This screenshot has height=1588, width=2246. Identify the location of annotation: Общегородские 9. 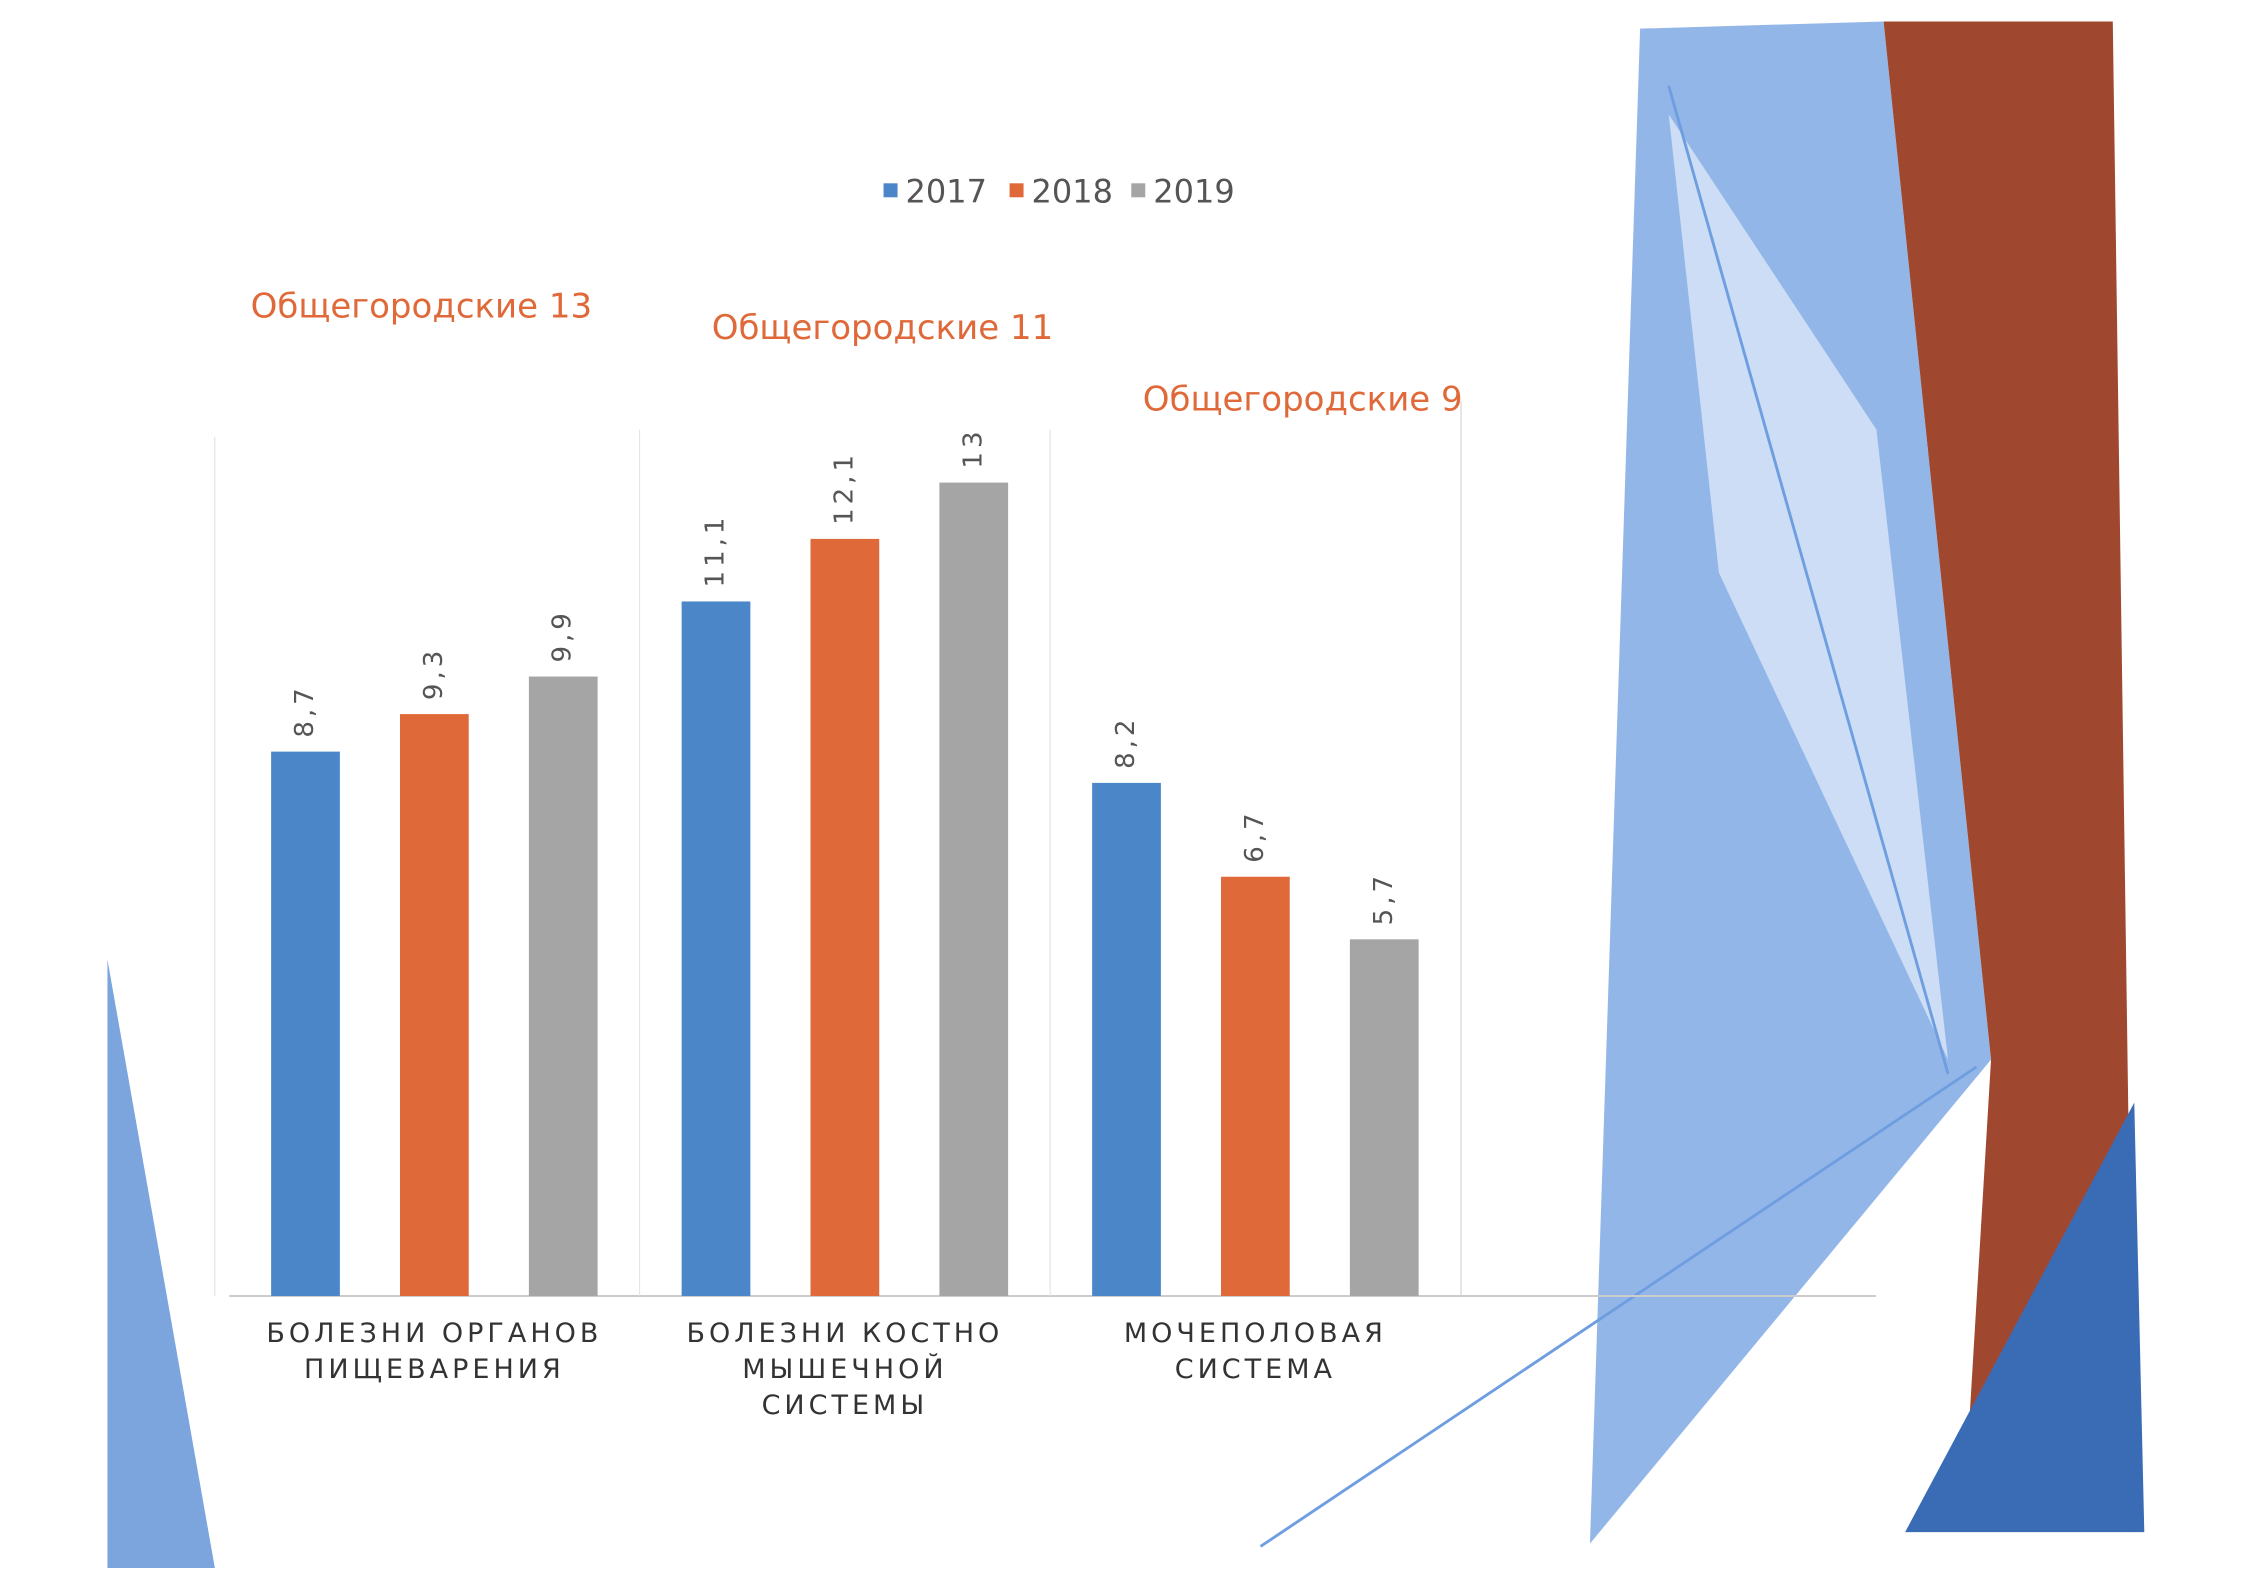
(1303, 399).